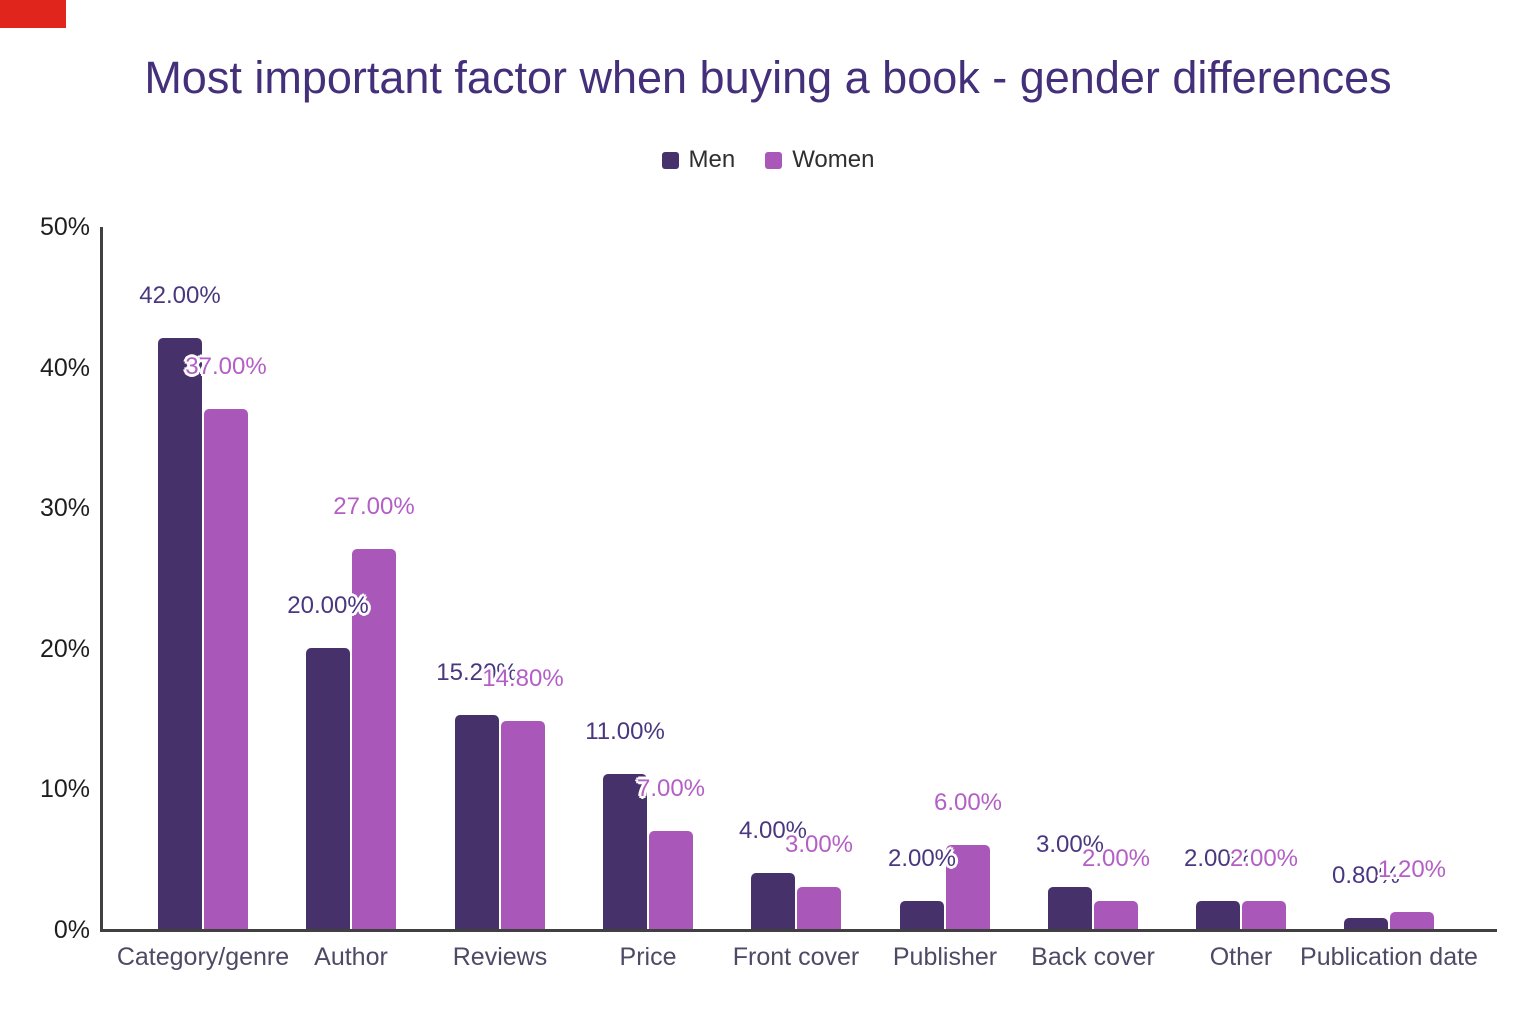 This screenshot has width=1536, height=1024. What do you see at coordinates (1218, 858) in the screenshot?
I see `bar-label-men-7: 2.00%` at bounding box center [1218, 858].